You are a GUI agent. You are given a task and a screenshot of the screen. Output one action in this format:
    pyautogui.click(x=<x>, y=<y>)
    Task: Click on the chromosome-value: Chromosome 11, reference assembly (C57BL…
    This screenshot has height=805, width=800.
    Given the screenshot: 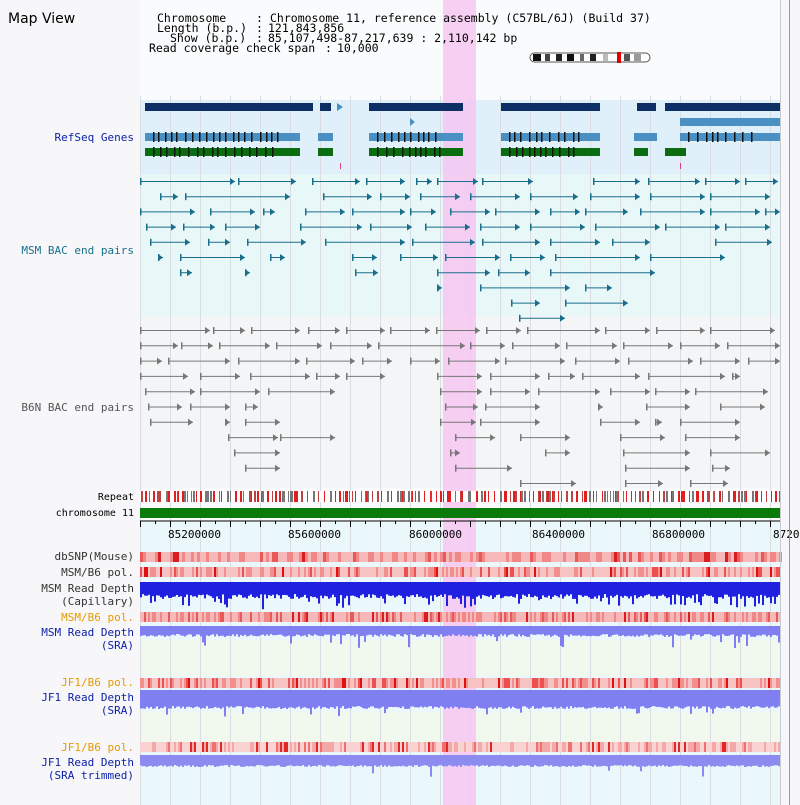 What is the action you would take?
    pyautogui.click(x=460, y=18)
    